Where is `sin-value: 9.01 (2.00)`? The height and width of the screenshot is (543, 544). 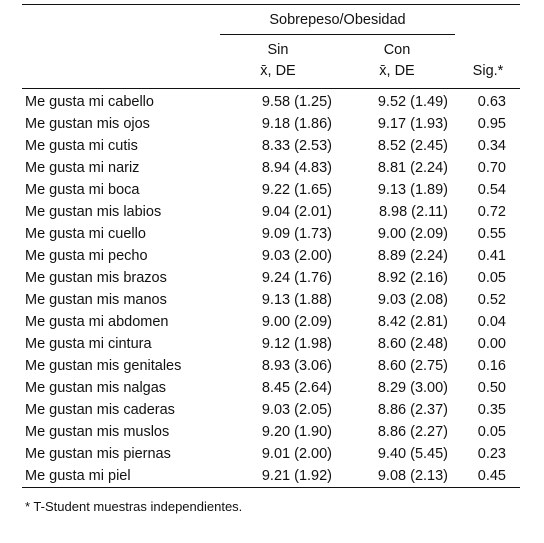 sin-value: 9.01 (2.00) is located at coordinates (296, 454).